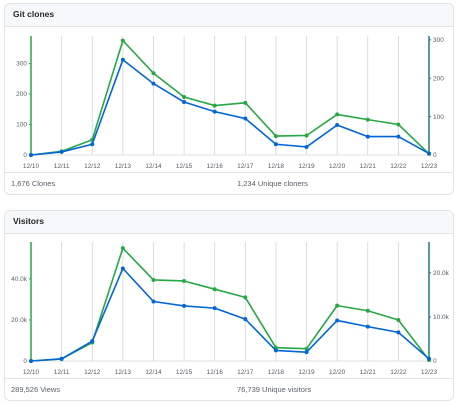  Describe the element at coordinates (19, 320) in the screenshot. I see `left-tick-label: 20.0k` at that location.